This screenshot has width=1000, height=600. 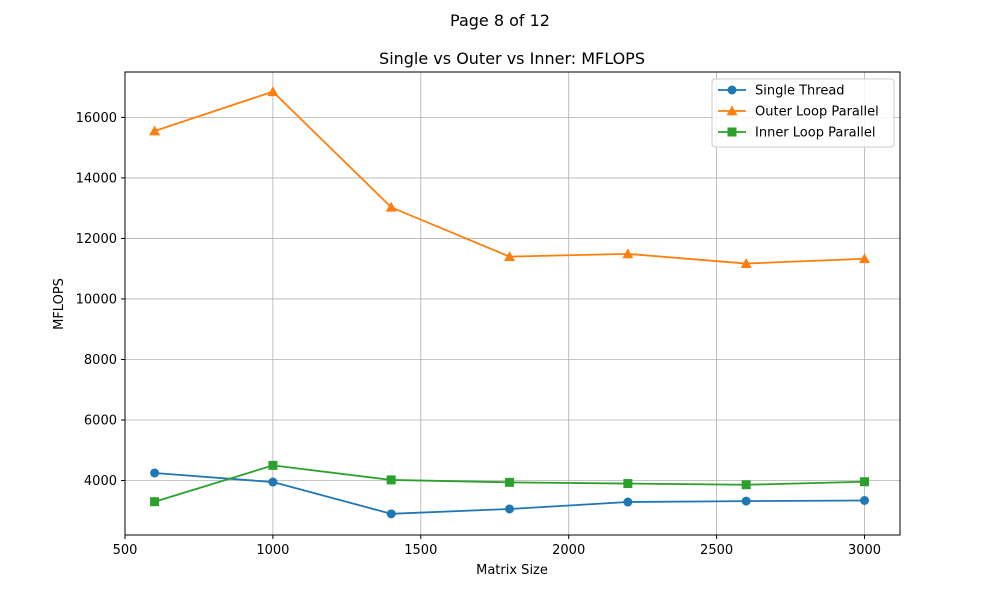 What do you see at coordinates (100, 421) in the screenshot?
I see `y-tick-label: 6000` at bounding box center [100, 421].